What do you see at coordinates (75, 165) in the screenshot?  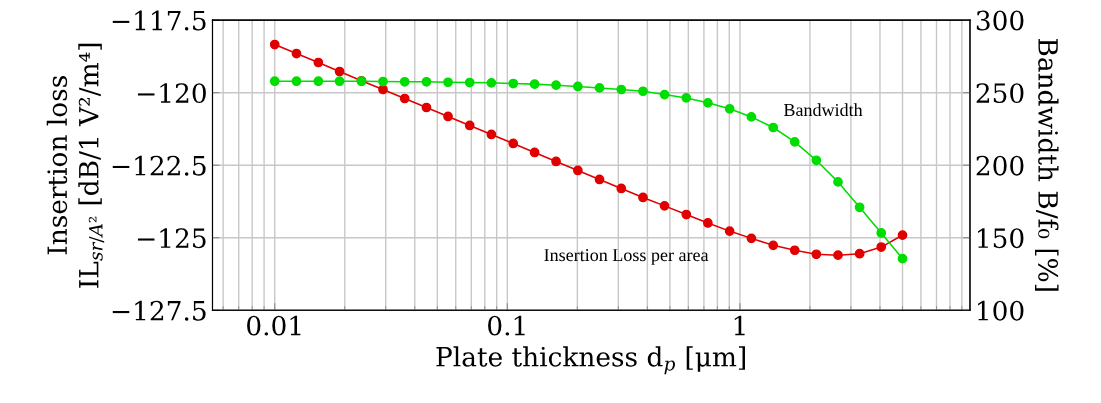 I see `y-axis-title: Insertion loss IL$_{sr/A²}$ [dB/1 V²/m⁴]` at bounding box center [75, 165].